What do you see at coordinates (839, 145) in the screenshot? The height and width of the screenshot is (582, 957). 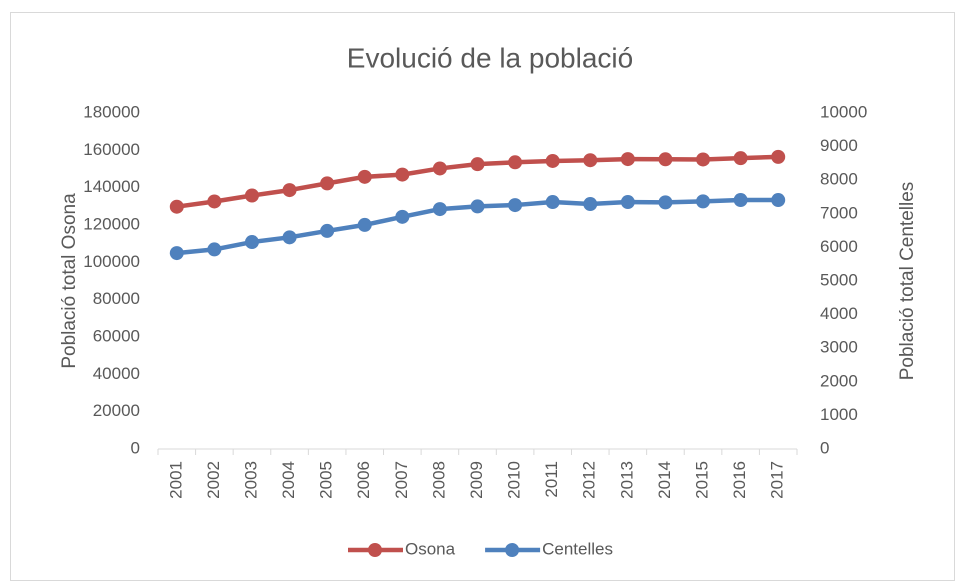 I see `y2-tick-label: 9000` at bounding box center [839, 145].